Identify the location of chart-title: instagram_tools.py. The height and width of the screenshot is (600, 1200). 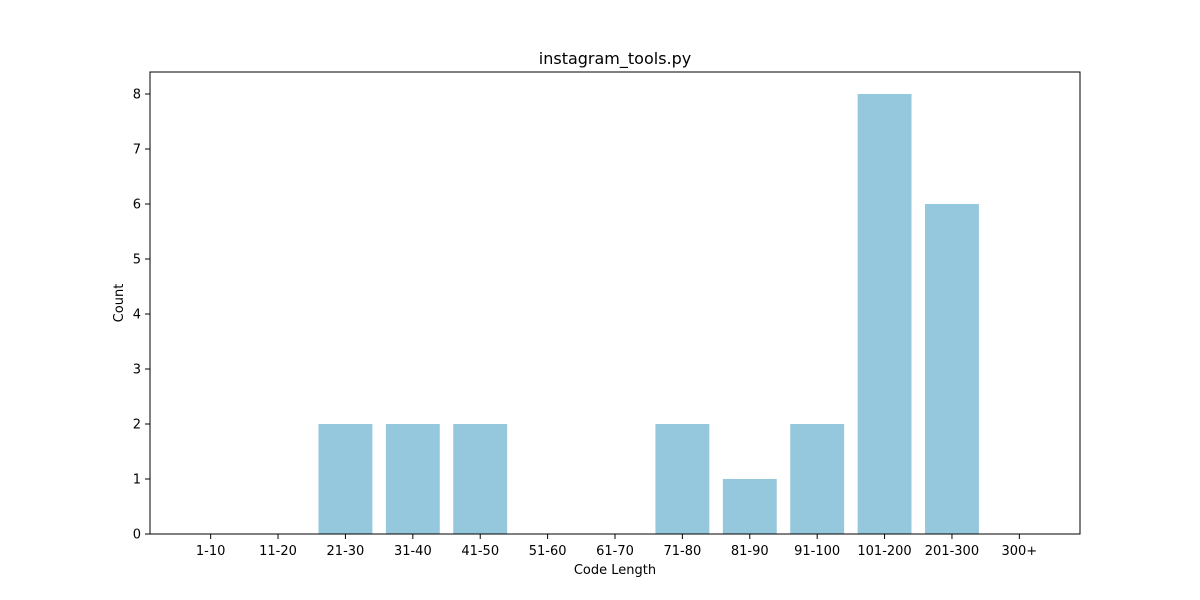
(615, 59).